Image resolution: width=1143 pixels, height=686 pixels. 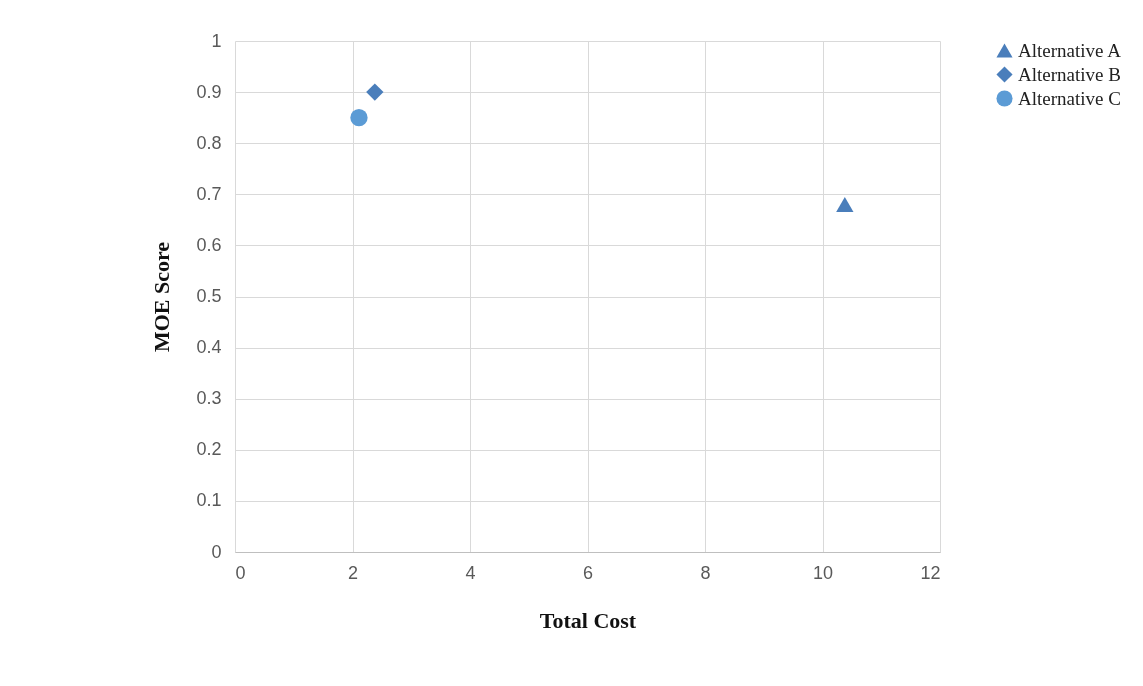 I want to click on x-tick-label: 0, so click(x=240, y=572).